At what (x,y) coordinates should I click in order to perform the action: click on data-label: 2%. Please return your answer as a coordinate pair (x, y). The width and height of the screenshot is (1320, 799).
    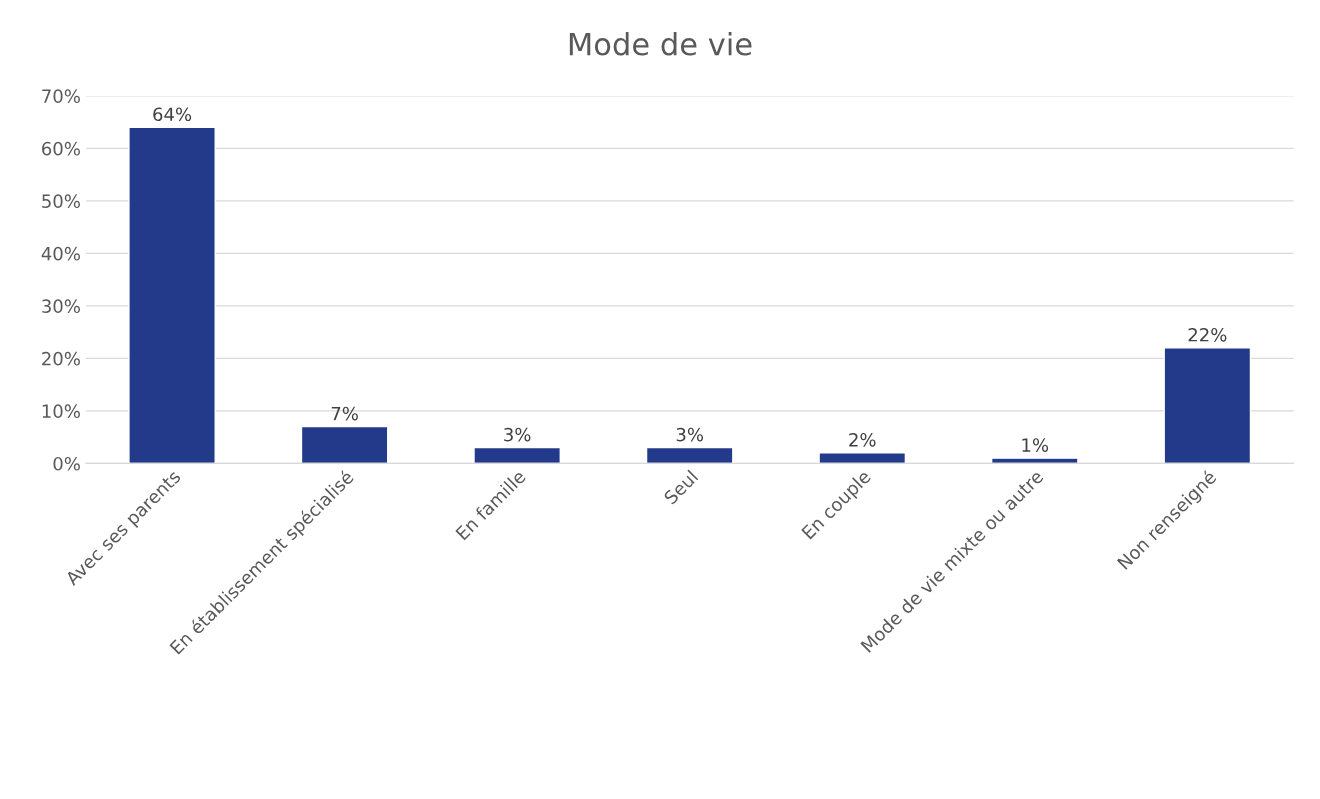
    Looking at the image, I should click on (862, 439).